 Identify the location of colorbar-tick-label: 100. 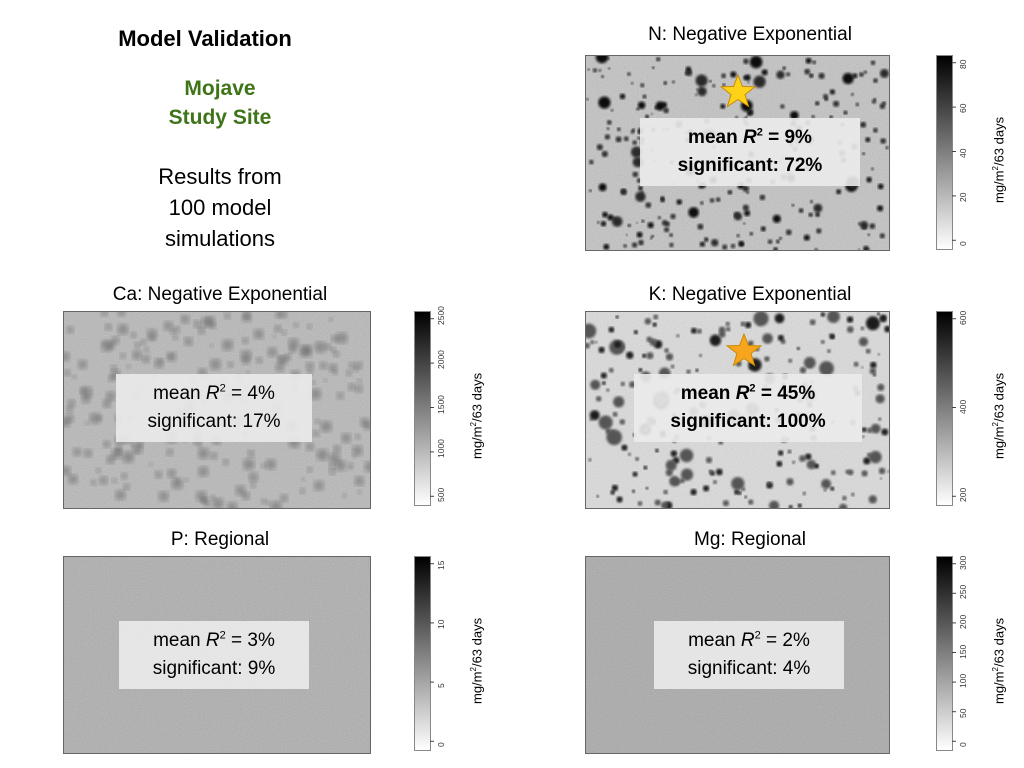
(963, 681).